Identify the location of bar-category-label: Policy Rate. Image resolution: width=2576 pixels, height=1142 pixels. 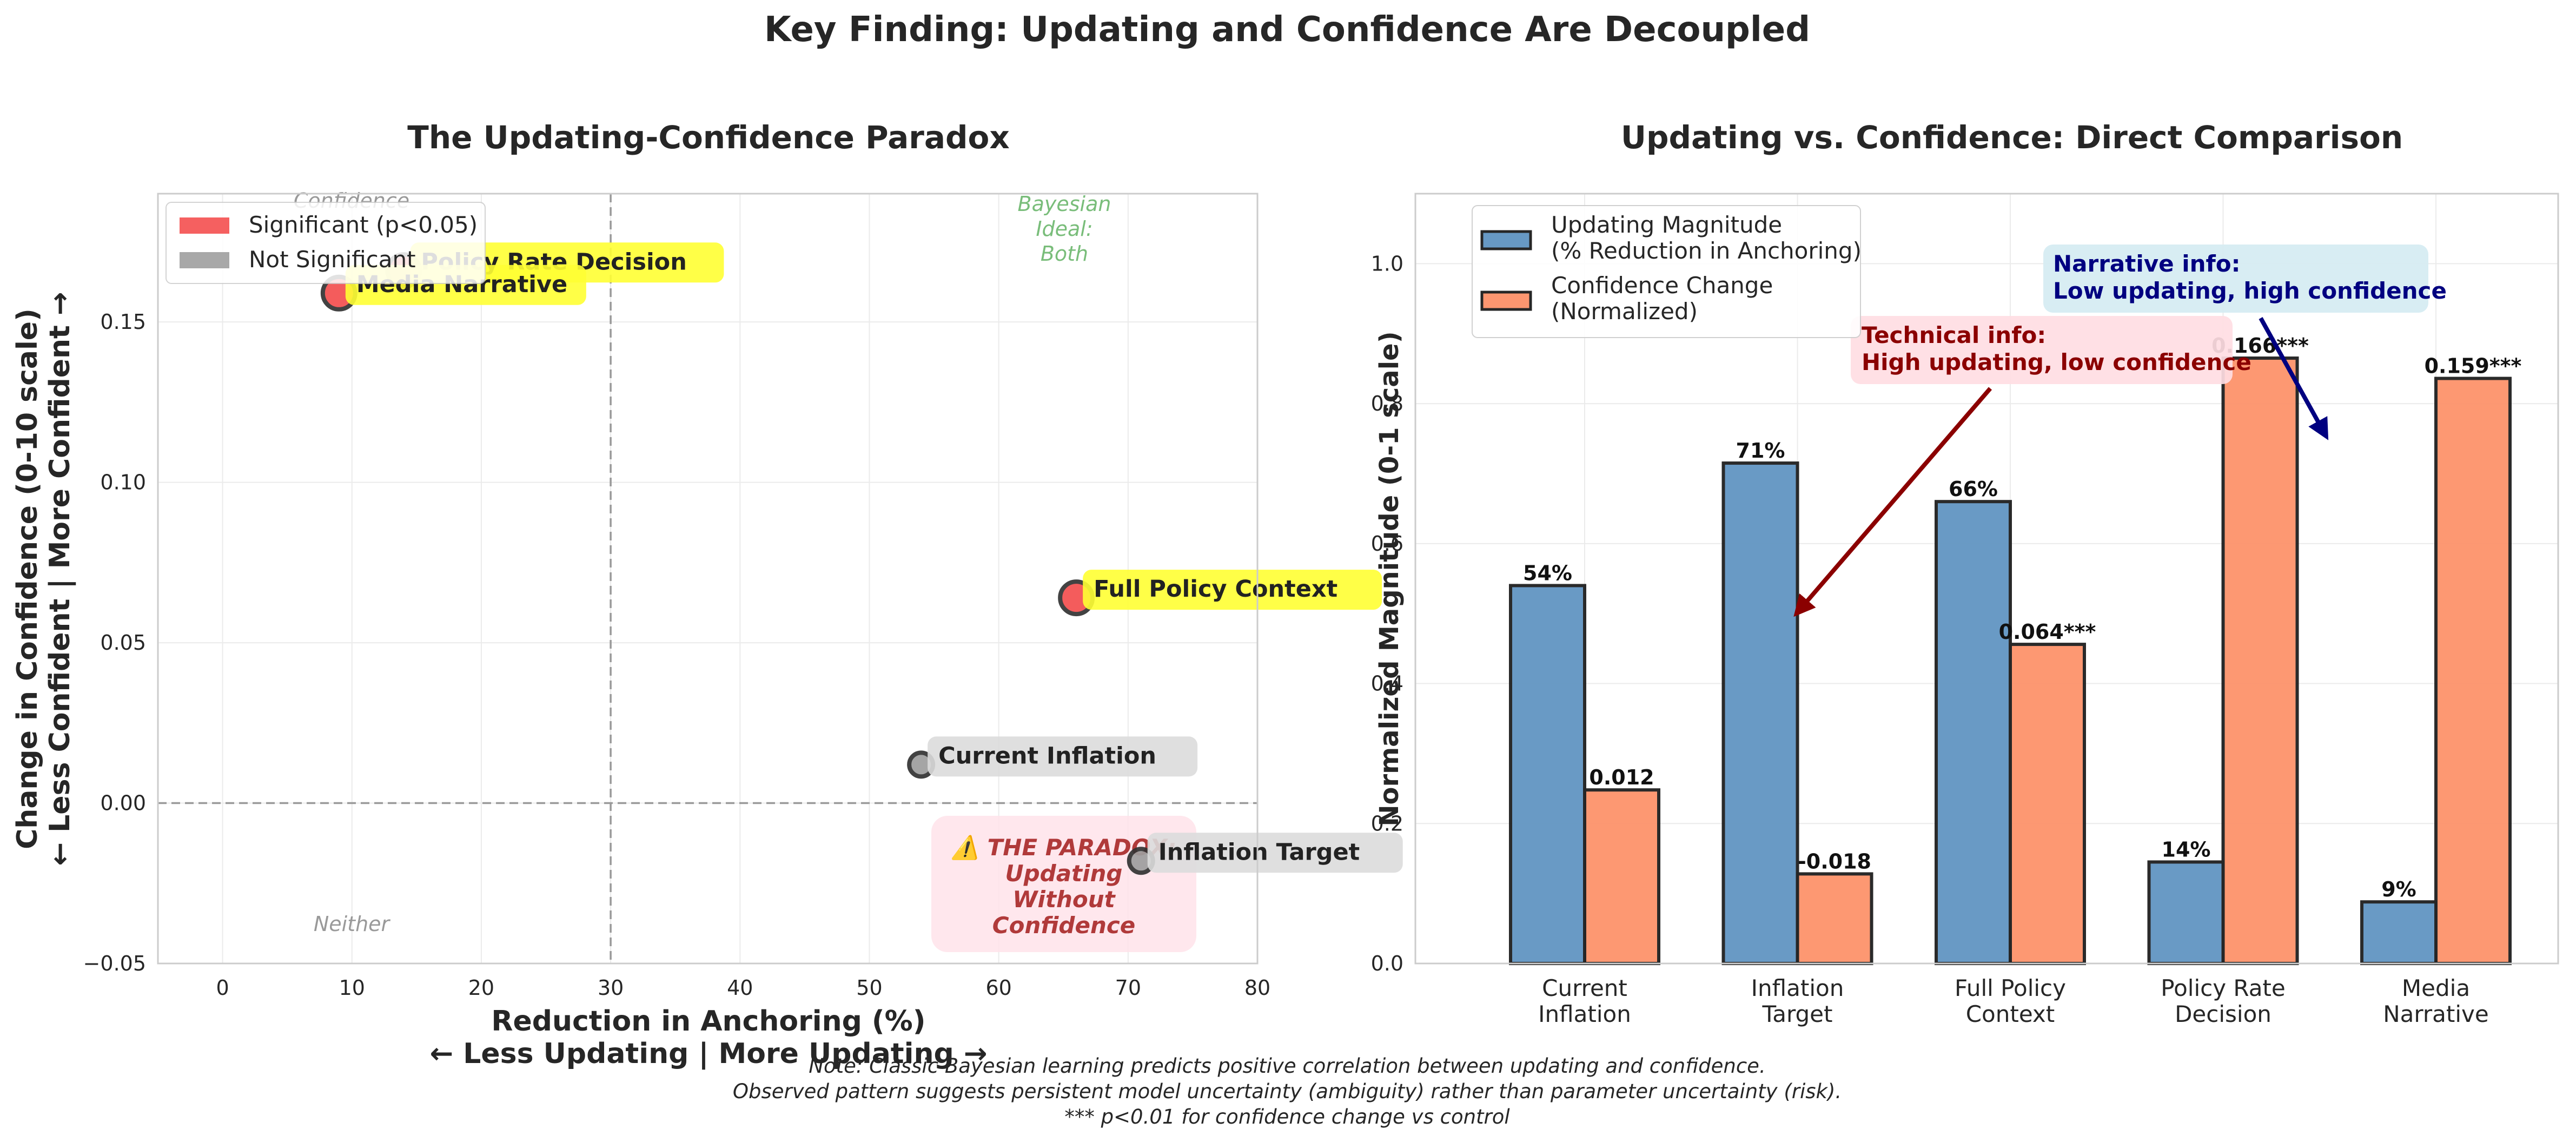
(2223, 988).